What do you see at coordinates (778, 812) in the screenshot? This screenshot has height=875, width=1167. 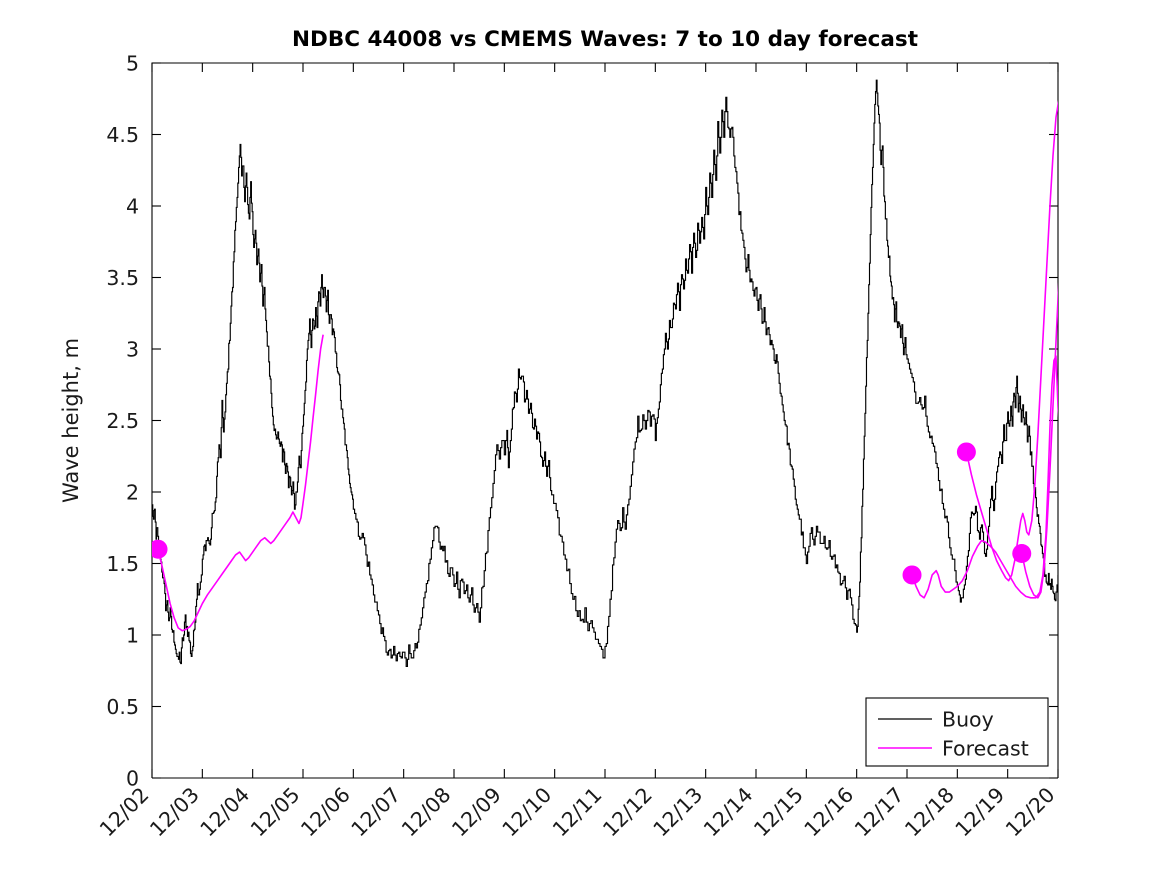 I see `x-tick-label-13: 12/15` at bounding box center [778, 812].